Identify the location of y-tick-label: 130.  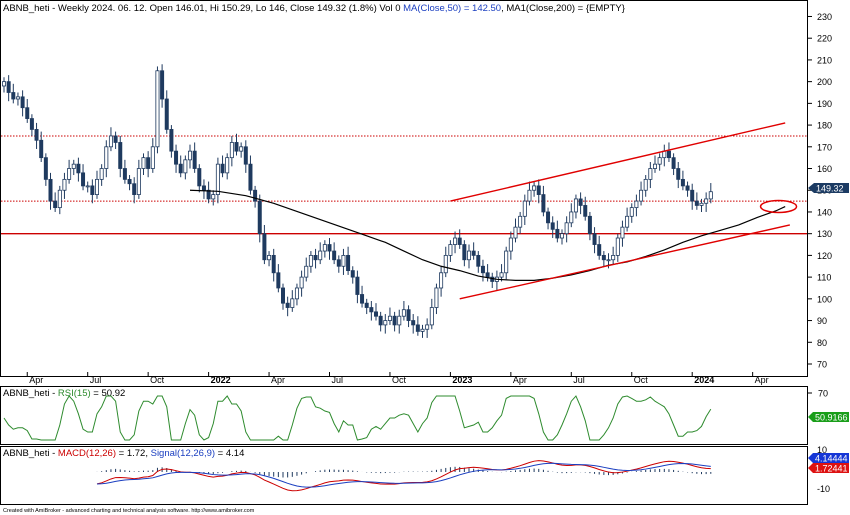
(824, 234).